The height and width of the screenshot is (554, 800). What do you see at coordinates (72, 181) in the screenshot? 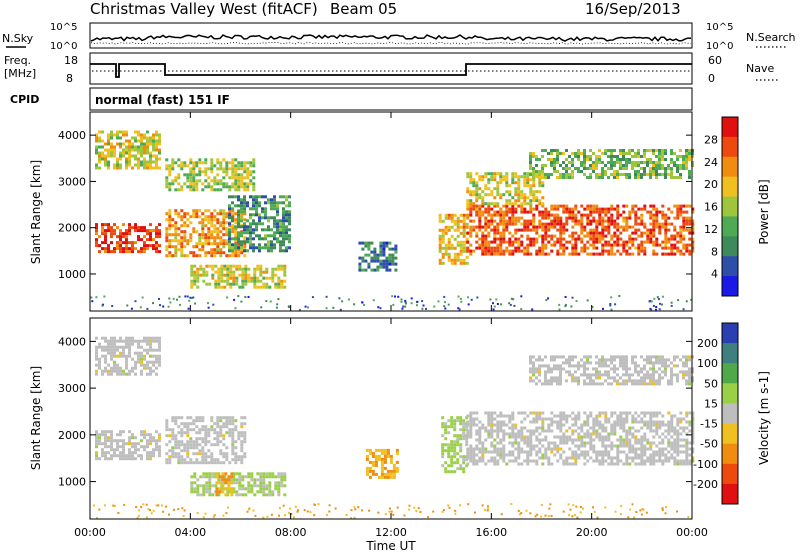
I see `y-tick-label: 3000` at bounding box center [72, 181].